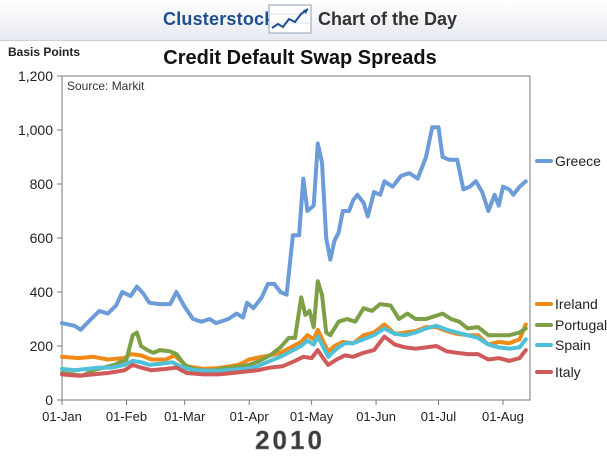 The height and width of the screenshot is (461, 607). Describe the element at coordinates (219, 19) in the screenshot. I see `brand-name: Clusterstock` at that location.